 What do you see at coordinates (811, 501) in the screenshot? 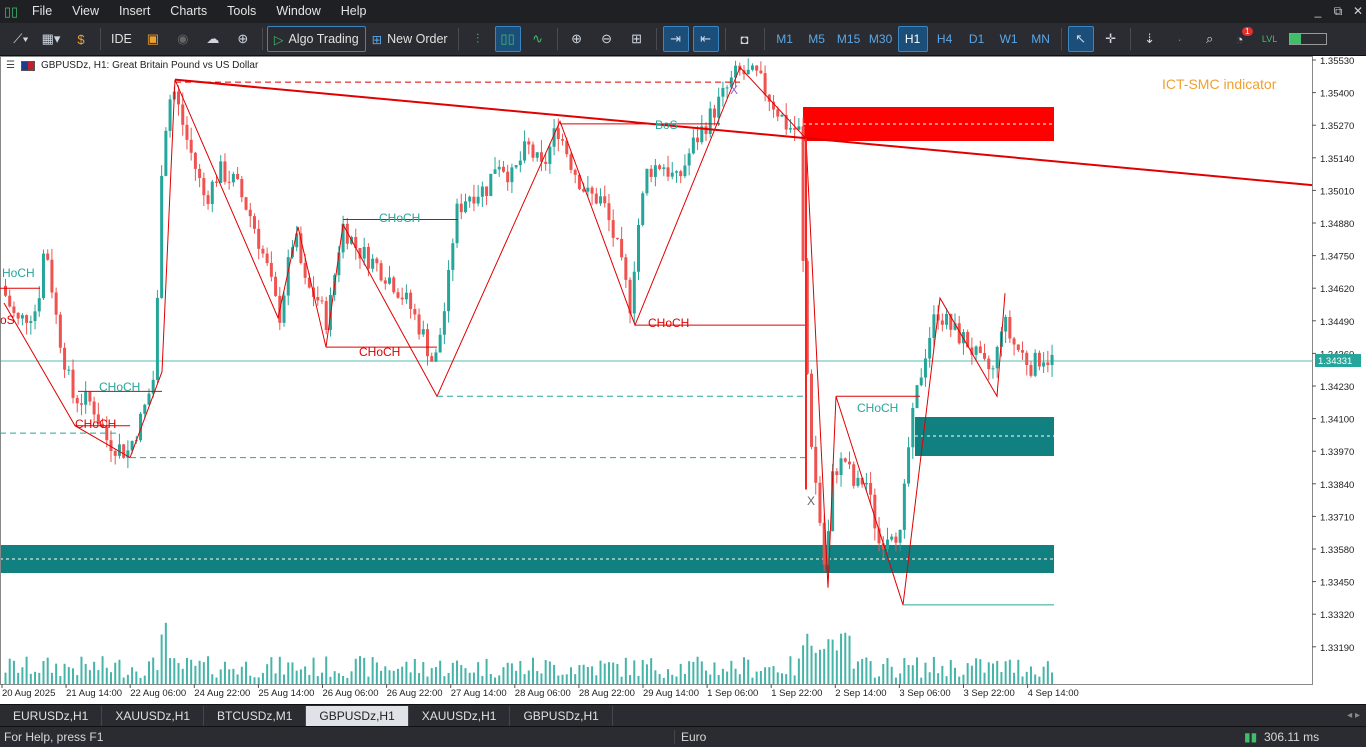
I see `structure-label: X` at bounding box center [811, 501].